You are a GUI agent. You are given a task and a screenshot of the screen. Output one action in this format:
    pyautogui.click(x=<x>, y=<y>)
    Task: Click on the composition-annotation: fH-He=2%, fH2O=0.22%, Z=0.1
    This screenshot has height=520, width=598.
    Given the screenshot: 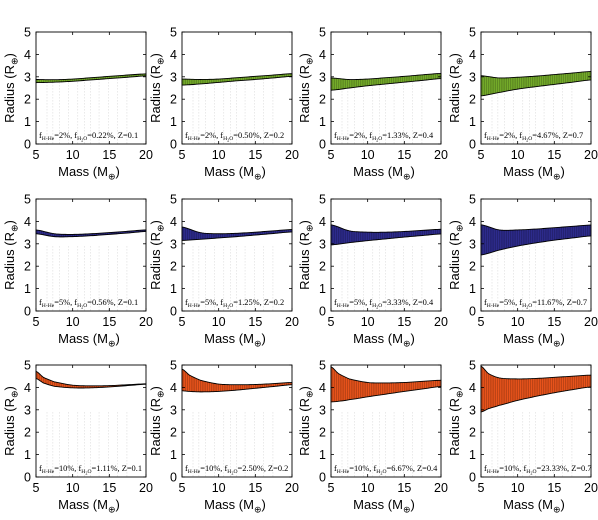 What is the action you would take?
    pyautogui.click(x=88, y=137)
    